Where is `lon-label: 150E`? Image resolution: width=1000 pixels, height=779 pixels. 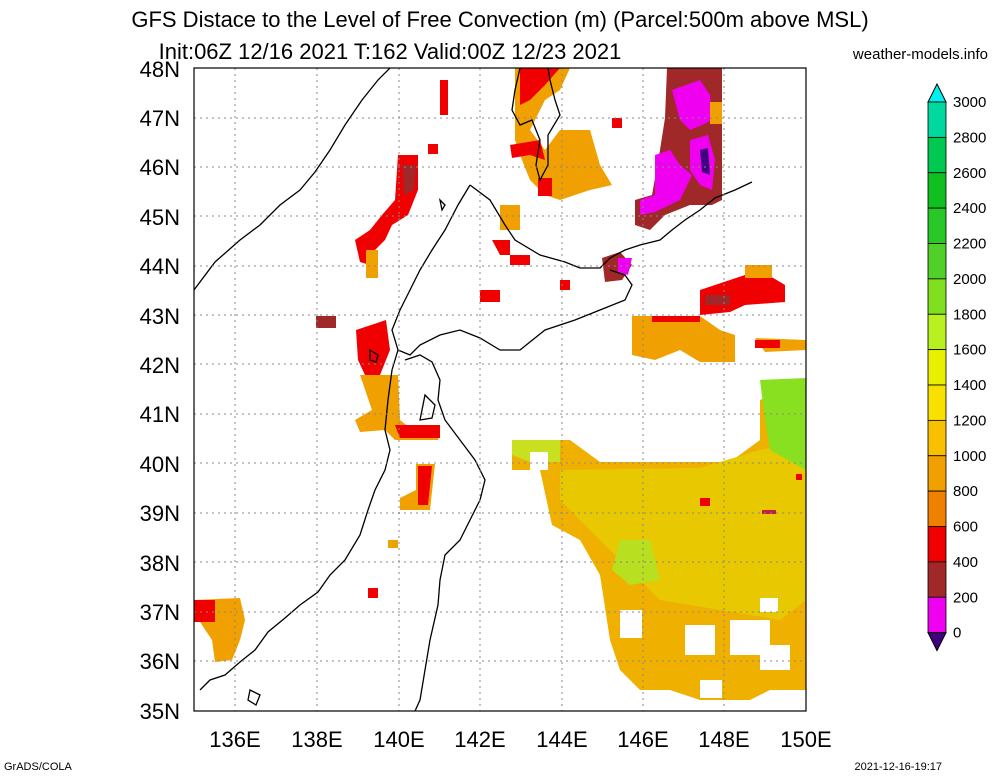 lon-label: 150E is located at coordinates (805, 739).